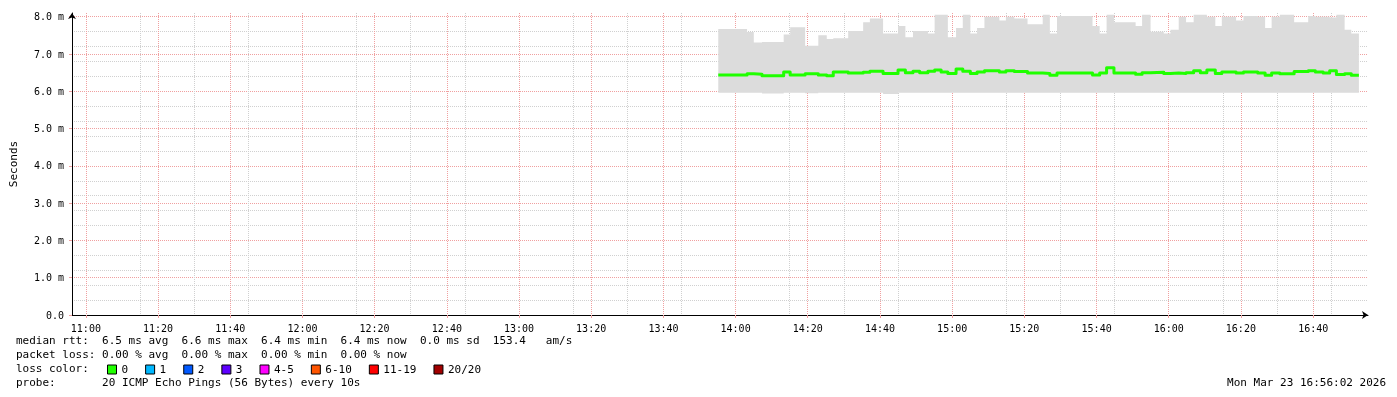 Image resolution: width=1397 pixels, height=397 pixels. What do you see at coordinates (239, 369) in the screenshot?
I see `legend-label: 3` at bounding box center [239, 369].